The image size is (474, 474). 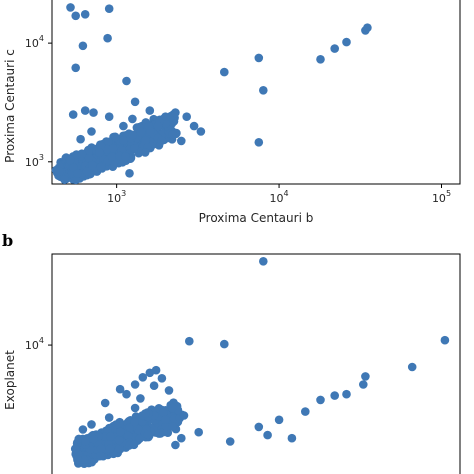 I want to click on panel-a-ylabel: Proxima Centauri c, so click(x=10, y=106).